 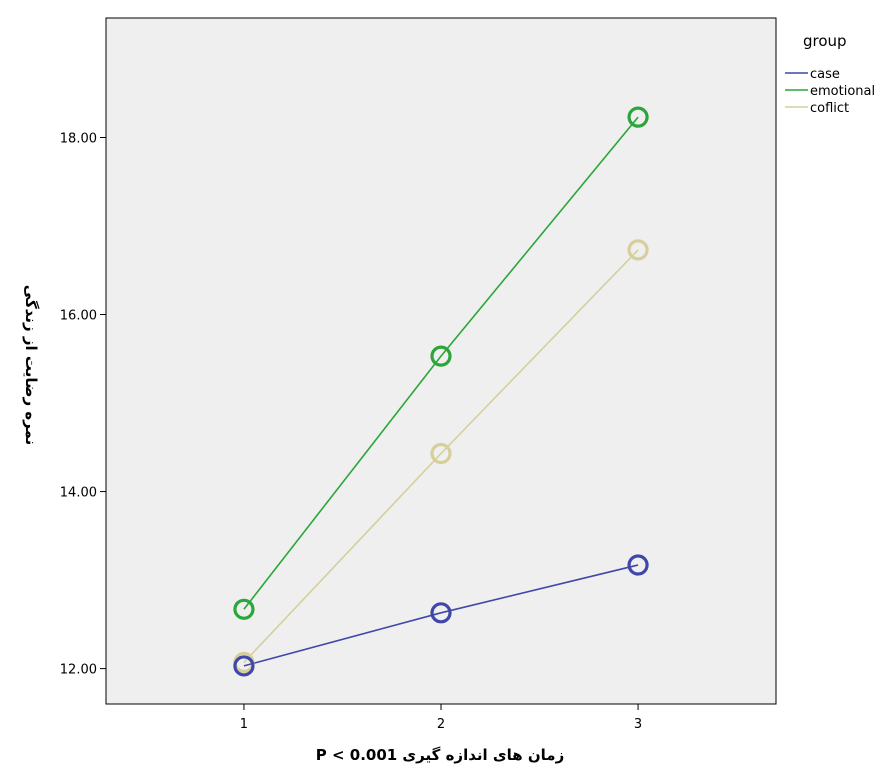 I want to click on y-axis-title: نمره رضایت از زندگی, so click(x=31, y=365).